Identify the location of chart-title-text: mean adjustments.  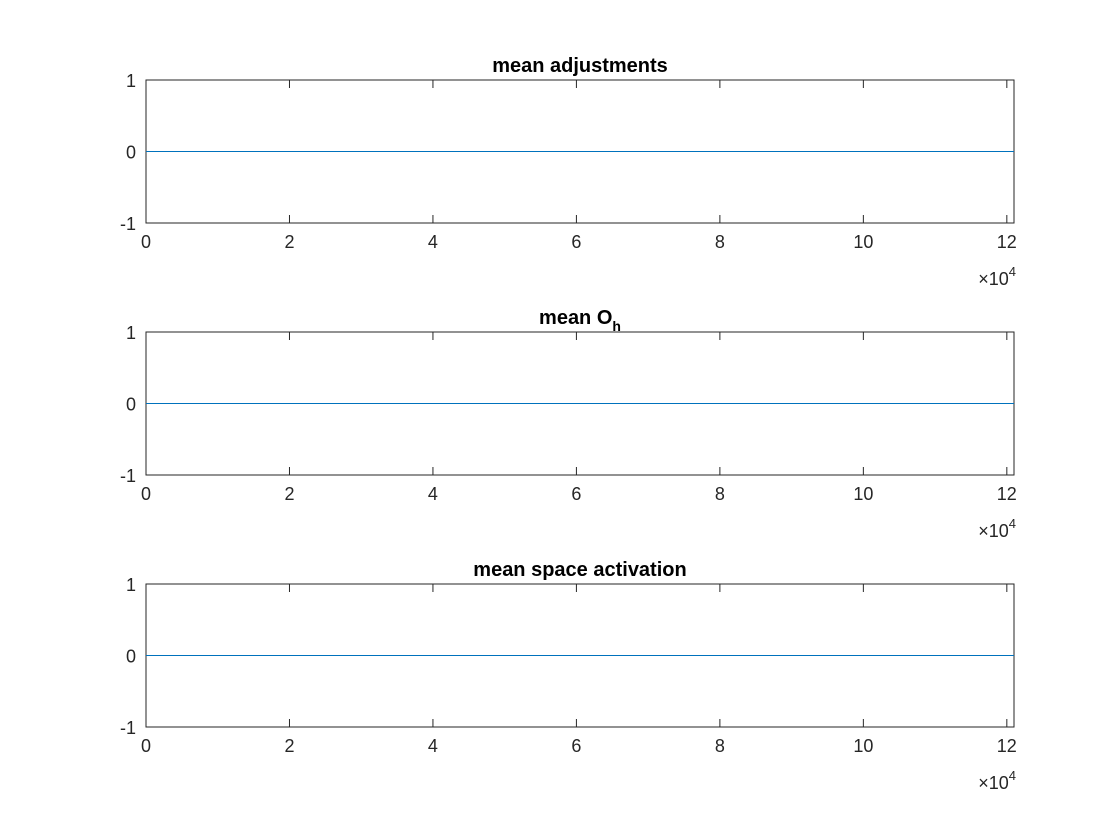
(580, 66).